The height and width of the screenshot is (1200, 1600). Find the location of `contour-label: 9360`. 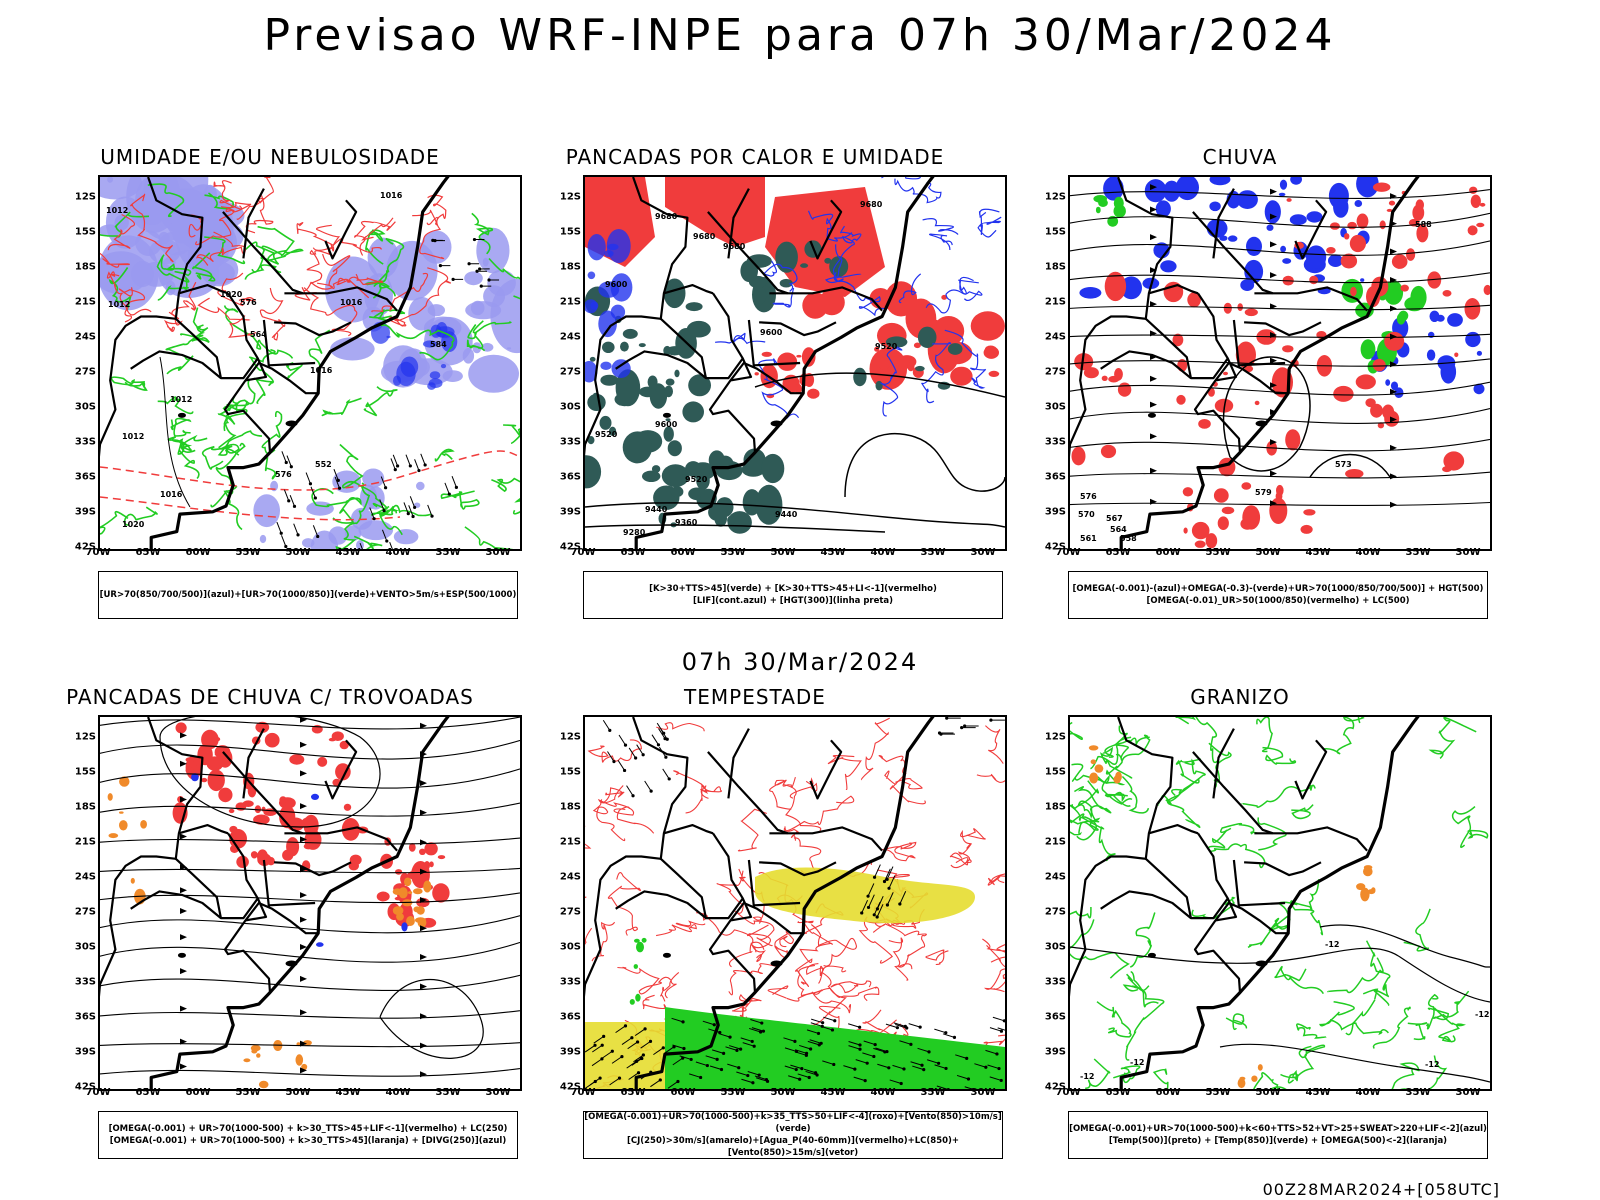

contour-label: 9360 is located at coordinates (686, 522).